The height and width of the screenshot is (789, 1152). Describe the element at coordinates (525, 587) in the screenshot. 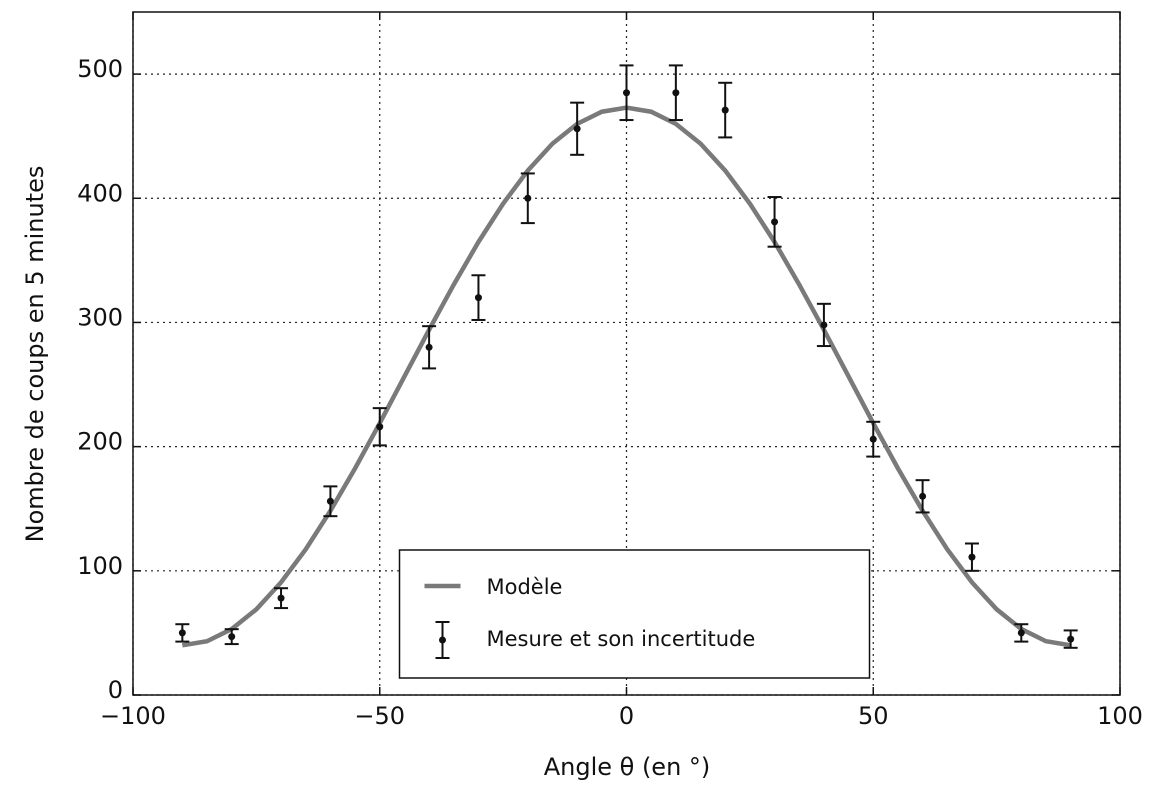

I see `legend-label: Modèle` at that location.